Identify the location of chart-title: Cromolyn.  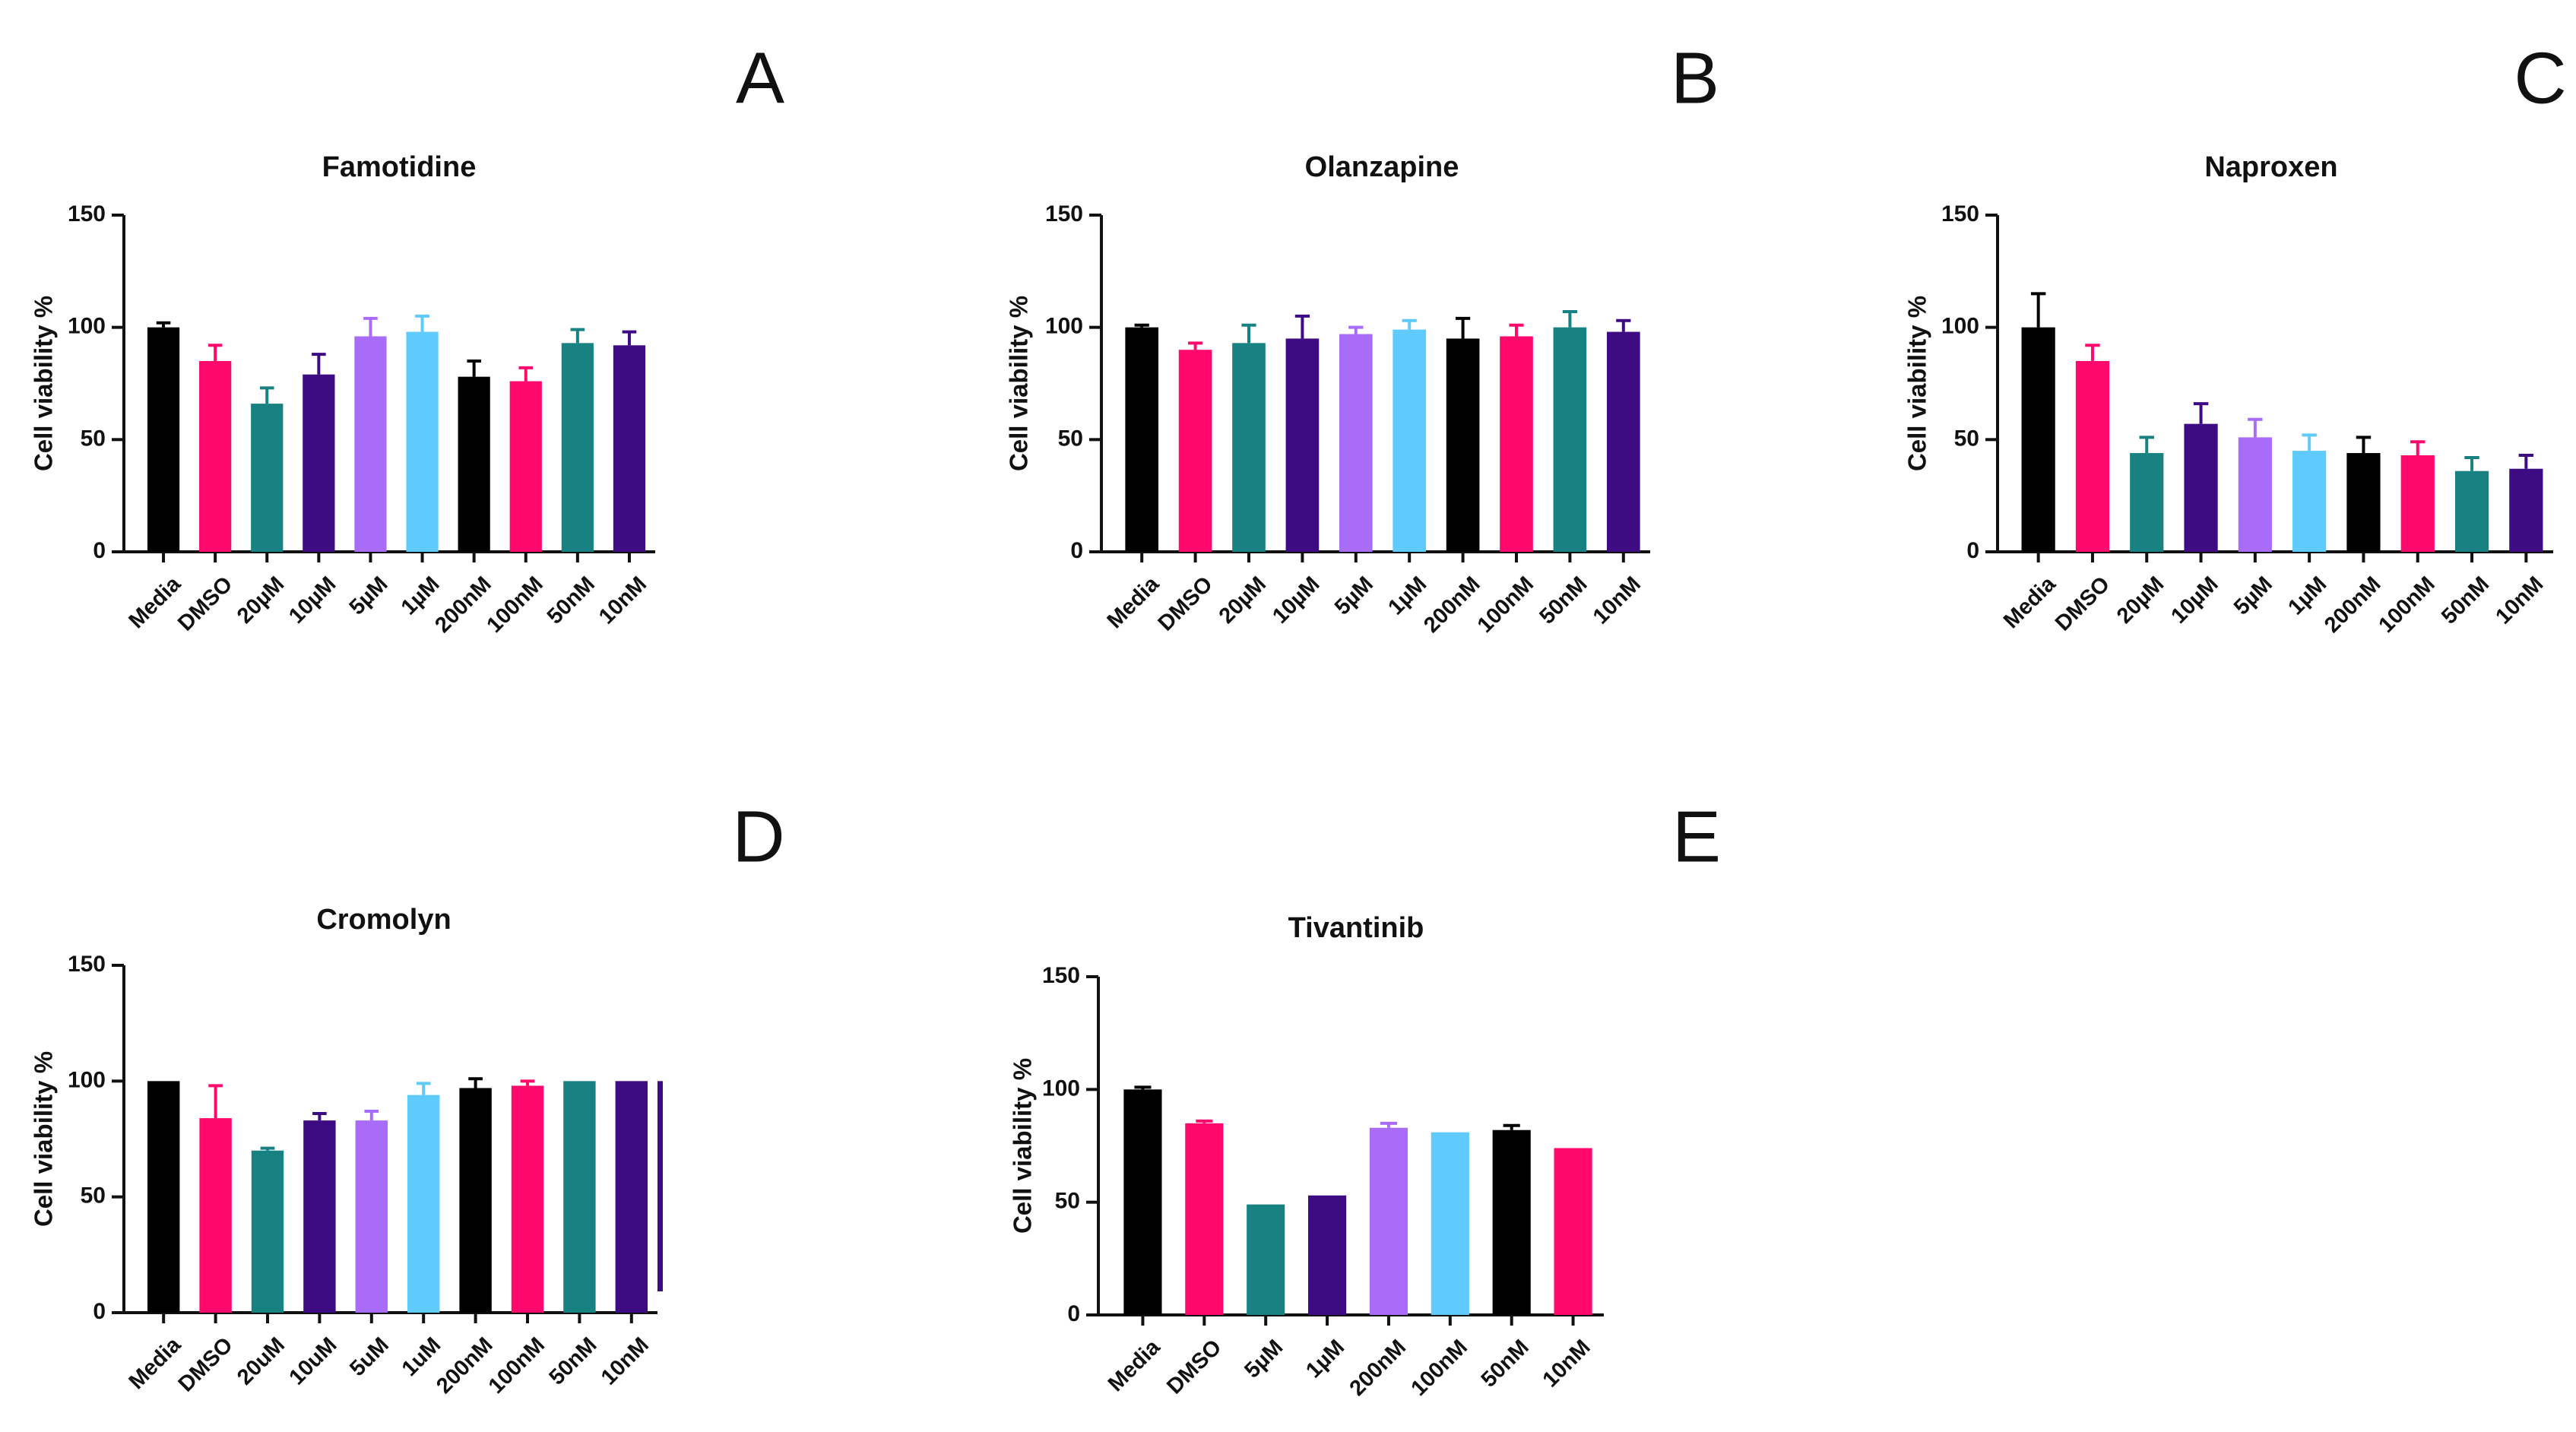
(383, 920).